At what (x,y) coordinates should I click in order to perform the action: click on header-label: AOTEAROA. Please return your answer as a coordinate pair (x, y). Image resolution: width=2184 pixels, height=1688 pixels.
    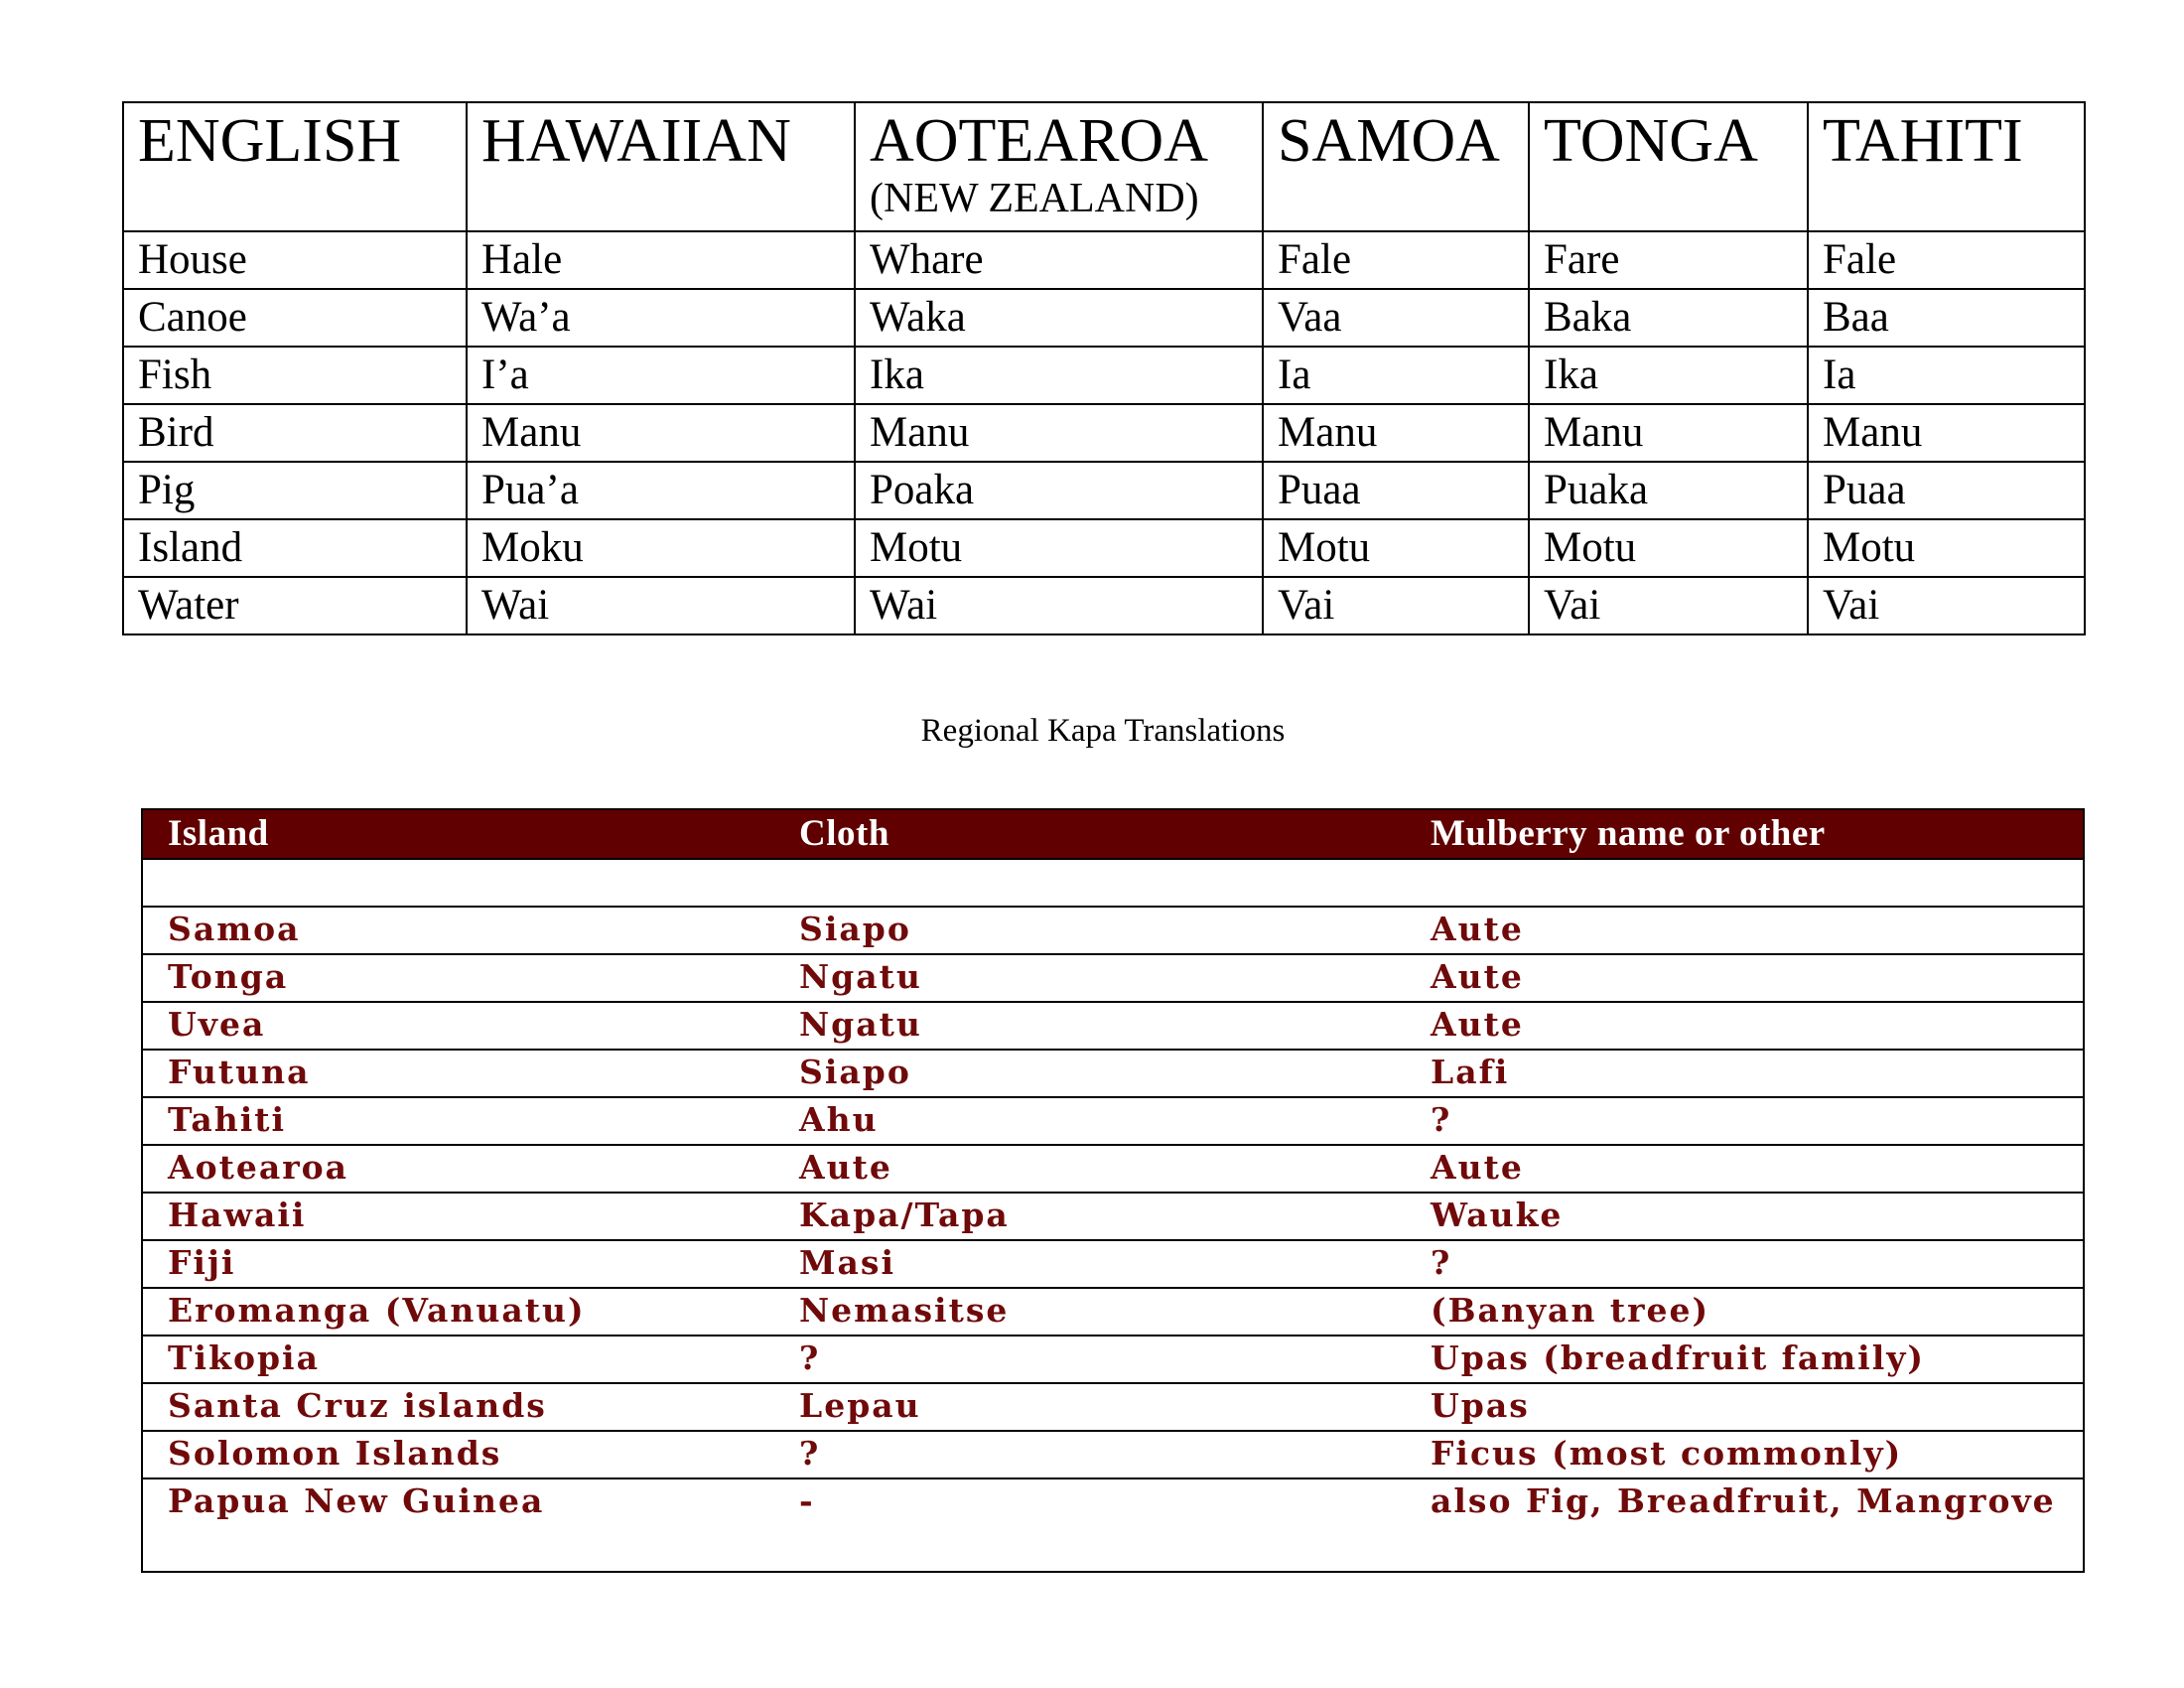
    Looking at the image, I should click on (1039, 141).